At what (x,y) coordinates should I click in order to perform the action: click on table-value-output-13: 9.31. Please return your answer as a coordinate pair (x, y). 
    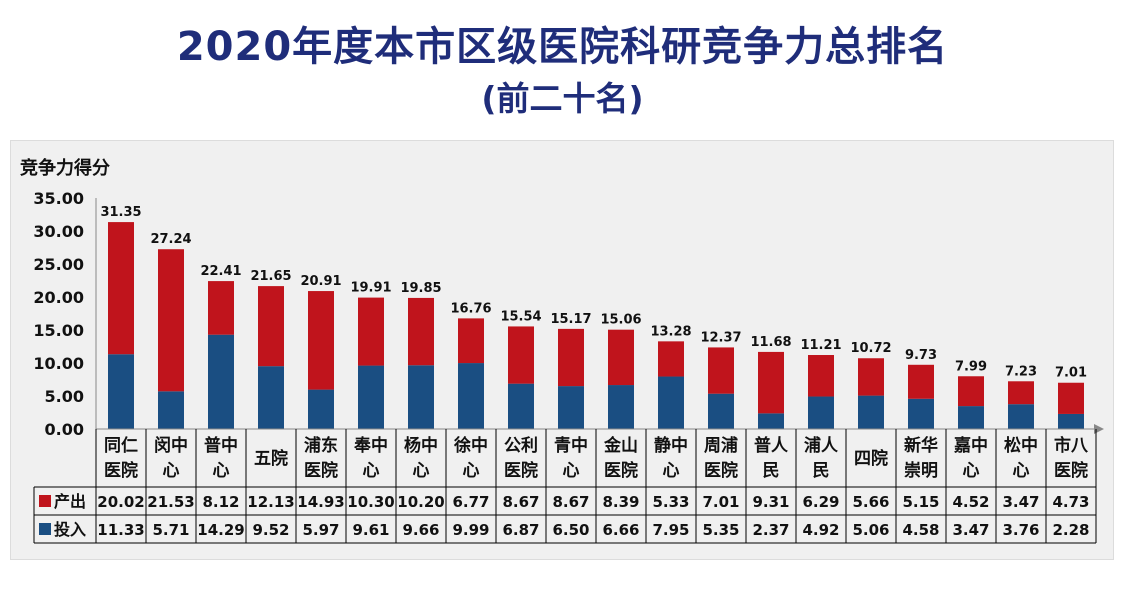
    Looking at the image, I should click on (770, 502).